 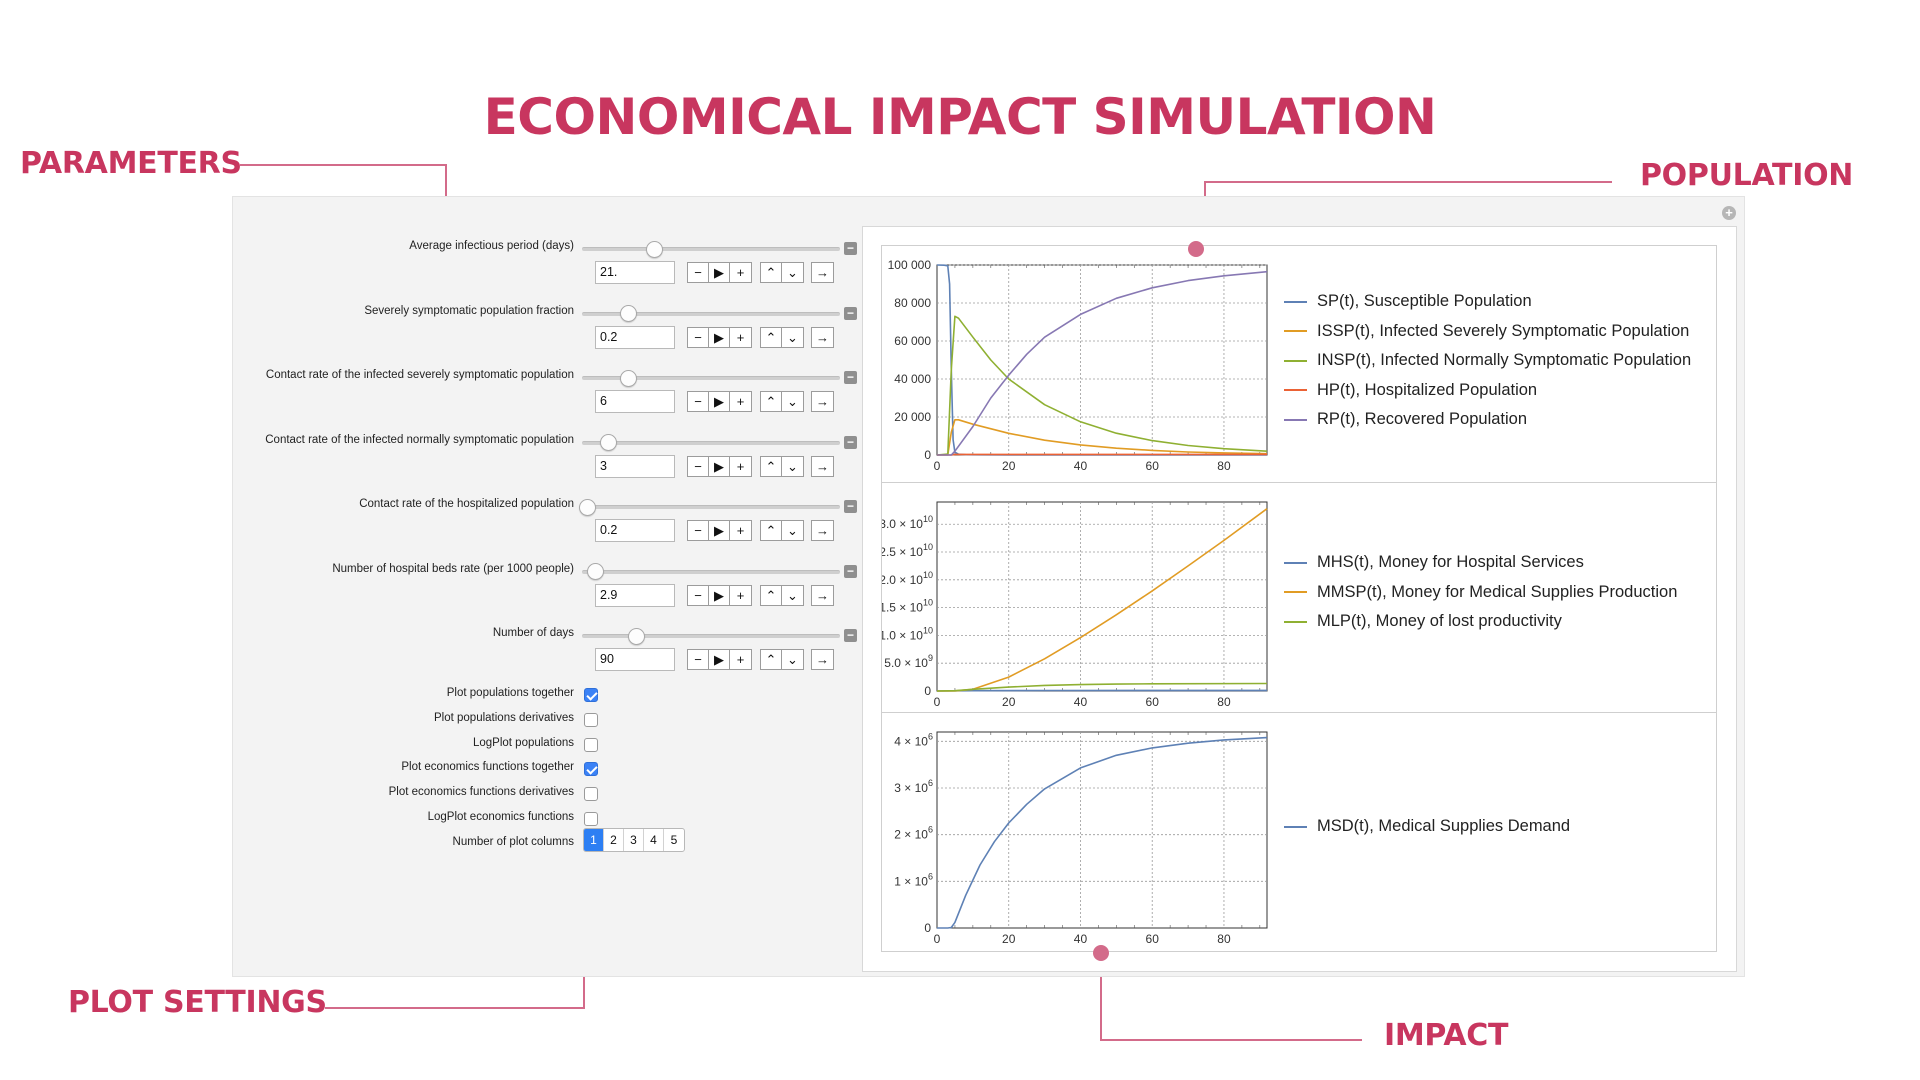 I want to click on x-tick-label: 20, so click(x=1009, y=466).